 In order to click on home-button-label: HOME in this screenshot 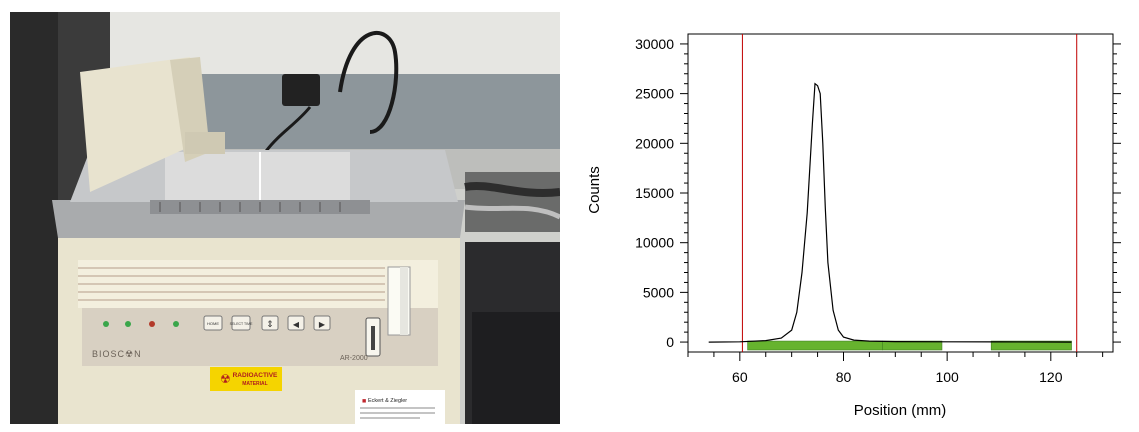, I will do `click(213, 323)`.